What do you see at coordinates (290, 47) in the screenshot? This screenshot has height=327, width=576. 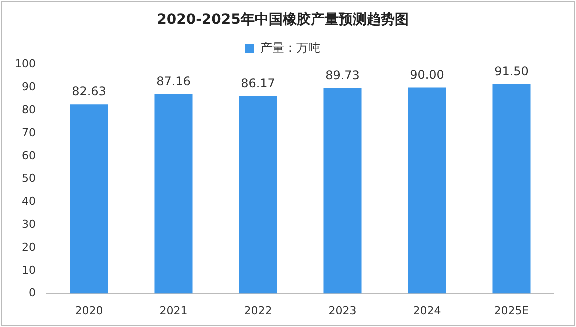 I see `legend-label: 产量：万吨` at bounding box center [290, 47].